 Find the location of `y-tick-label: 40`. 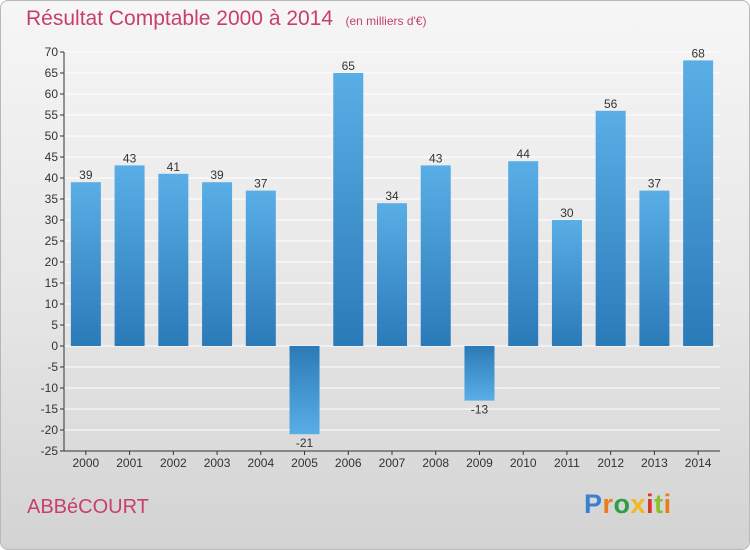

y-tick-label: 40 is located at coordinates (52, 178).